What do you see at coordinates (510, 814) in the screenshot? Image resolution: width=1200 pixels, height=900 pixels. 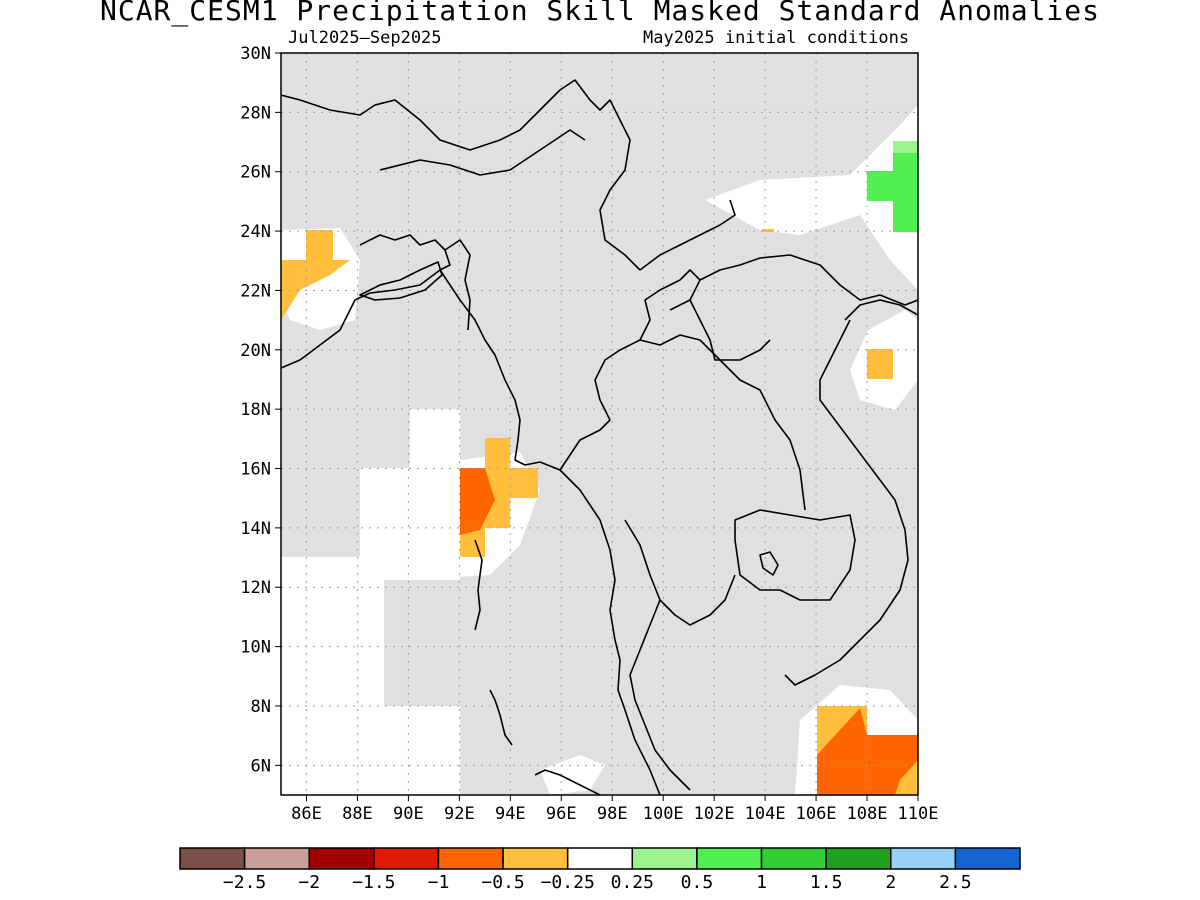 I see `lon-tick-label: 94E` at bounding box center [510, 814].